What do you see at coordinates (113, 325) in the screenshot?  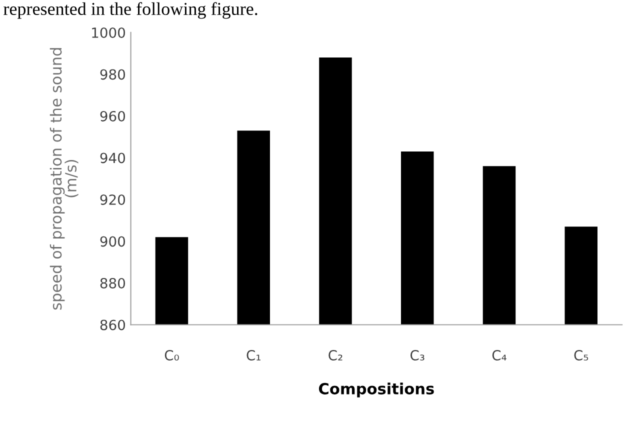 I see `y-tick-label: 860` at bounding box center [113, 325].